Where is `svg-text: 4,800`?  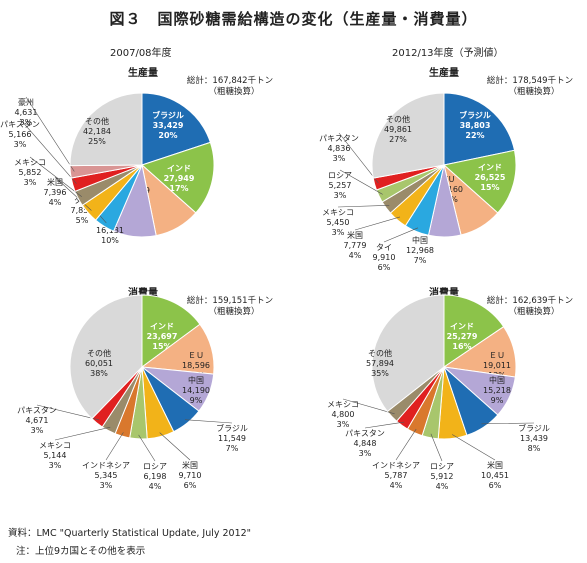
svg-text: 4,800 is located at coordinates (343, 414).